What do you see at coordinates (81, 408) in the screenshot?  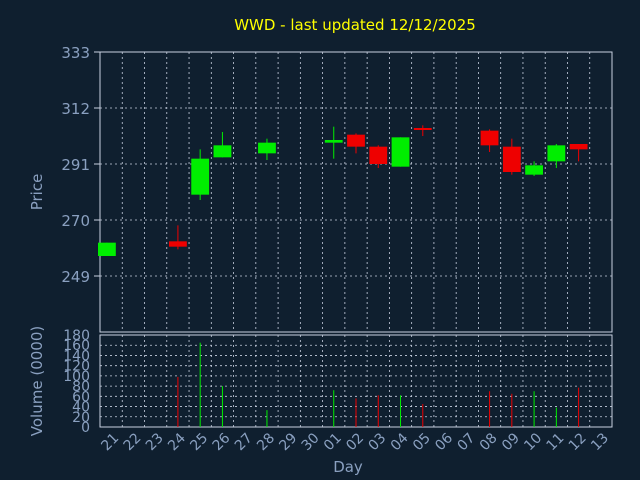 I see `volume-tick-label: 40` at bounding box center [81, 408].